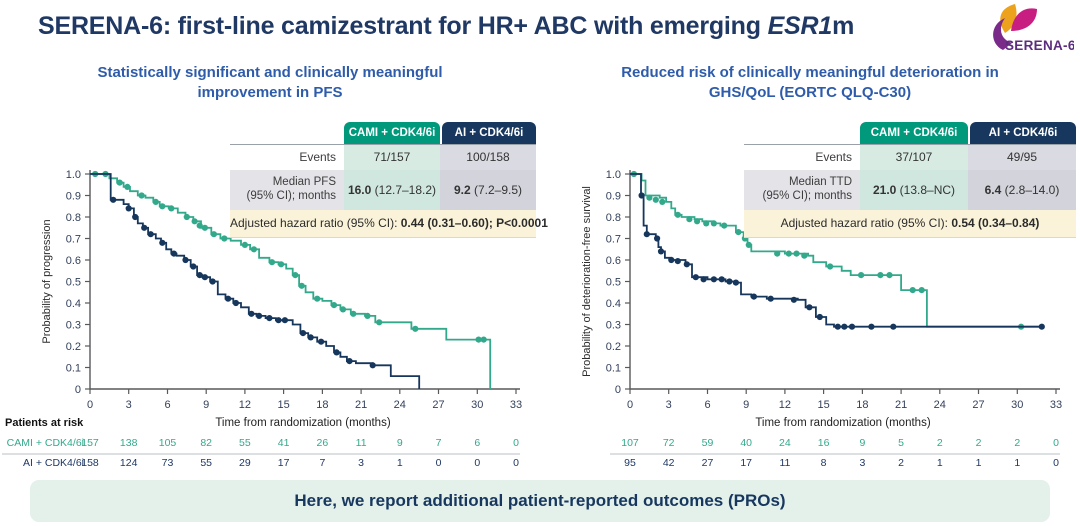  What do you see at coordinates (613, 304) in the screenshot?
I see `y-tick-label: 0.4` at bounding box center [613, 304].